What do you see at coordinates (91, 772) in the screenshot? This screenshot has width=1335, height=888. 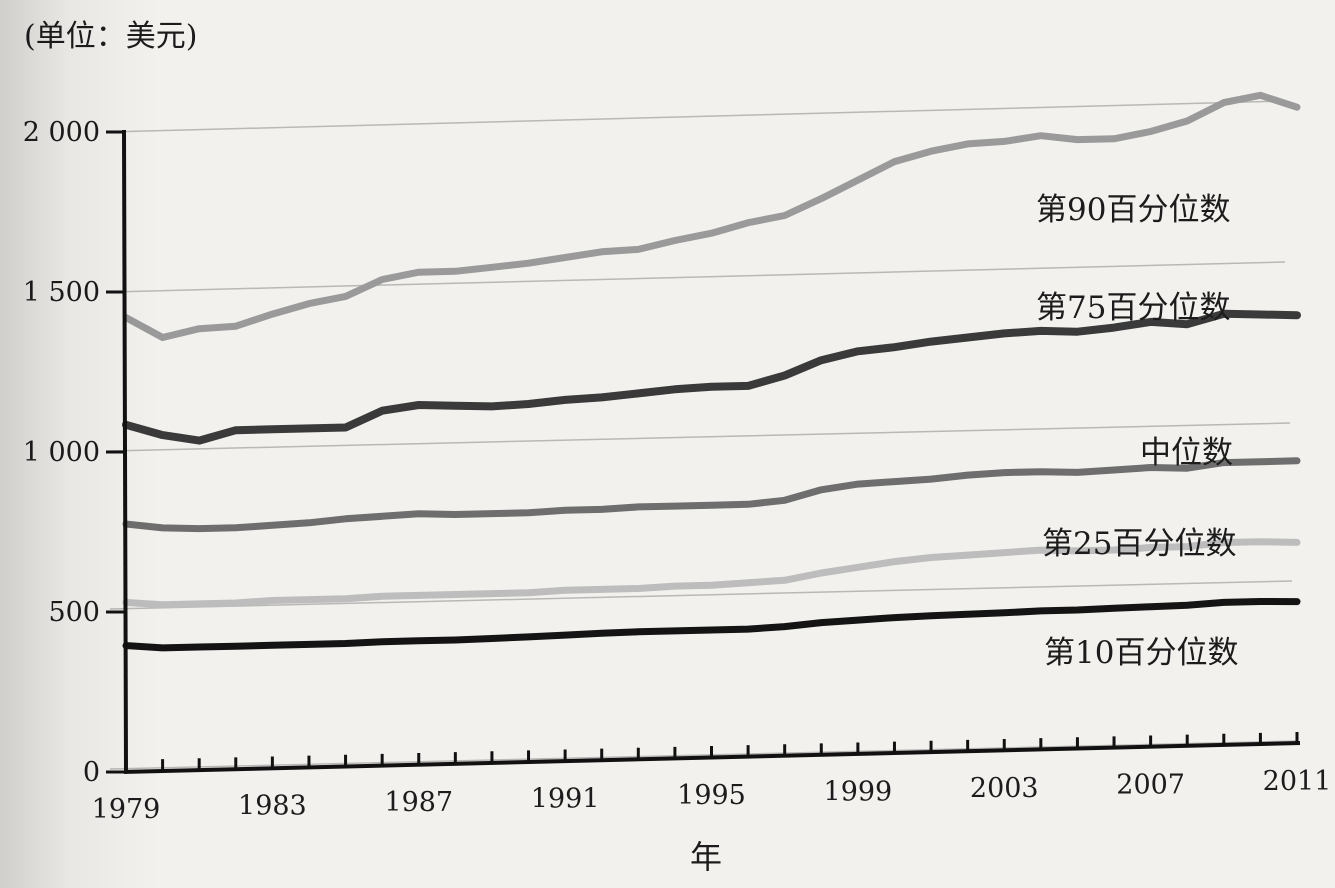 I see `y-tick-label: 0` at bounding box center [91, 772].